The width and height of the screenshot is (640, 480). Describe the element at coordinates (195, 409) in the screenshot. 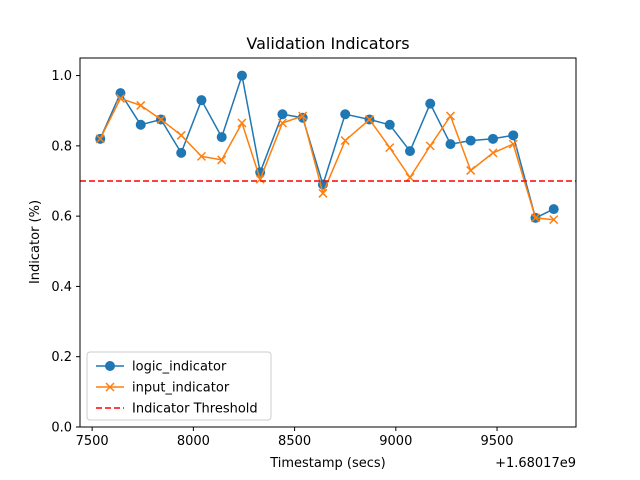

I see `legend-label: Indicator Threshold` at that location.